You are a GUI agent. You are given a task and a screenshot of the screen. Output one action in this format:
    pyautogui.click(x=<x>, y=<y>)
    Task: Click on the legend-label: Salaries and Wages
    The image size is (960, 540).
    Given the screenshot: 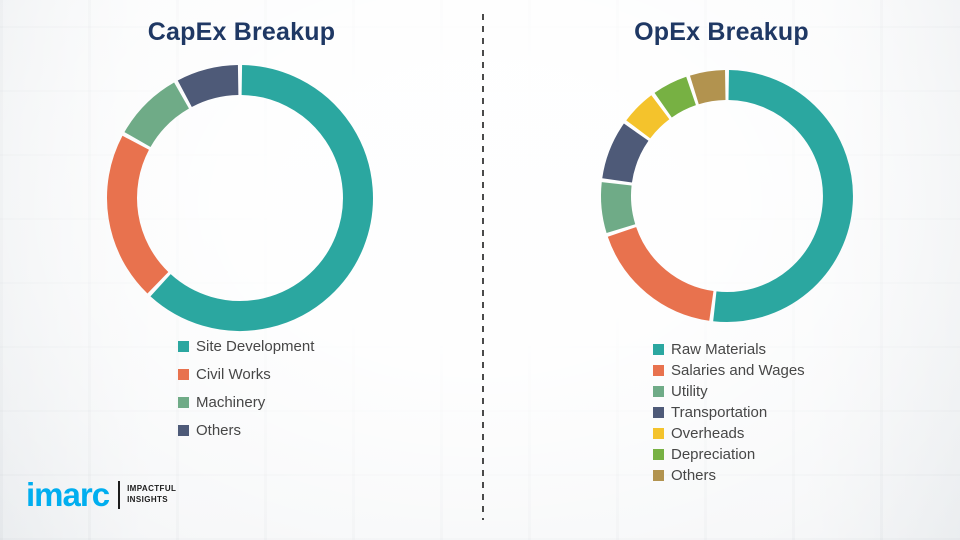 What is the action you would take?
    pyautogui.click(x=738, y=370)
    